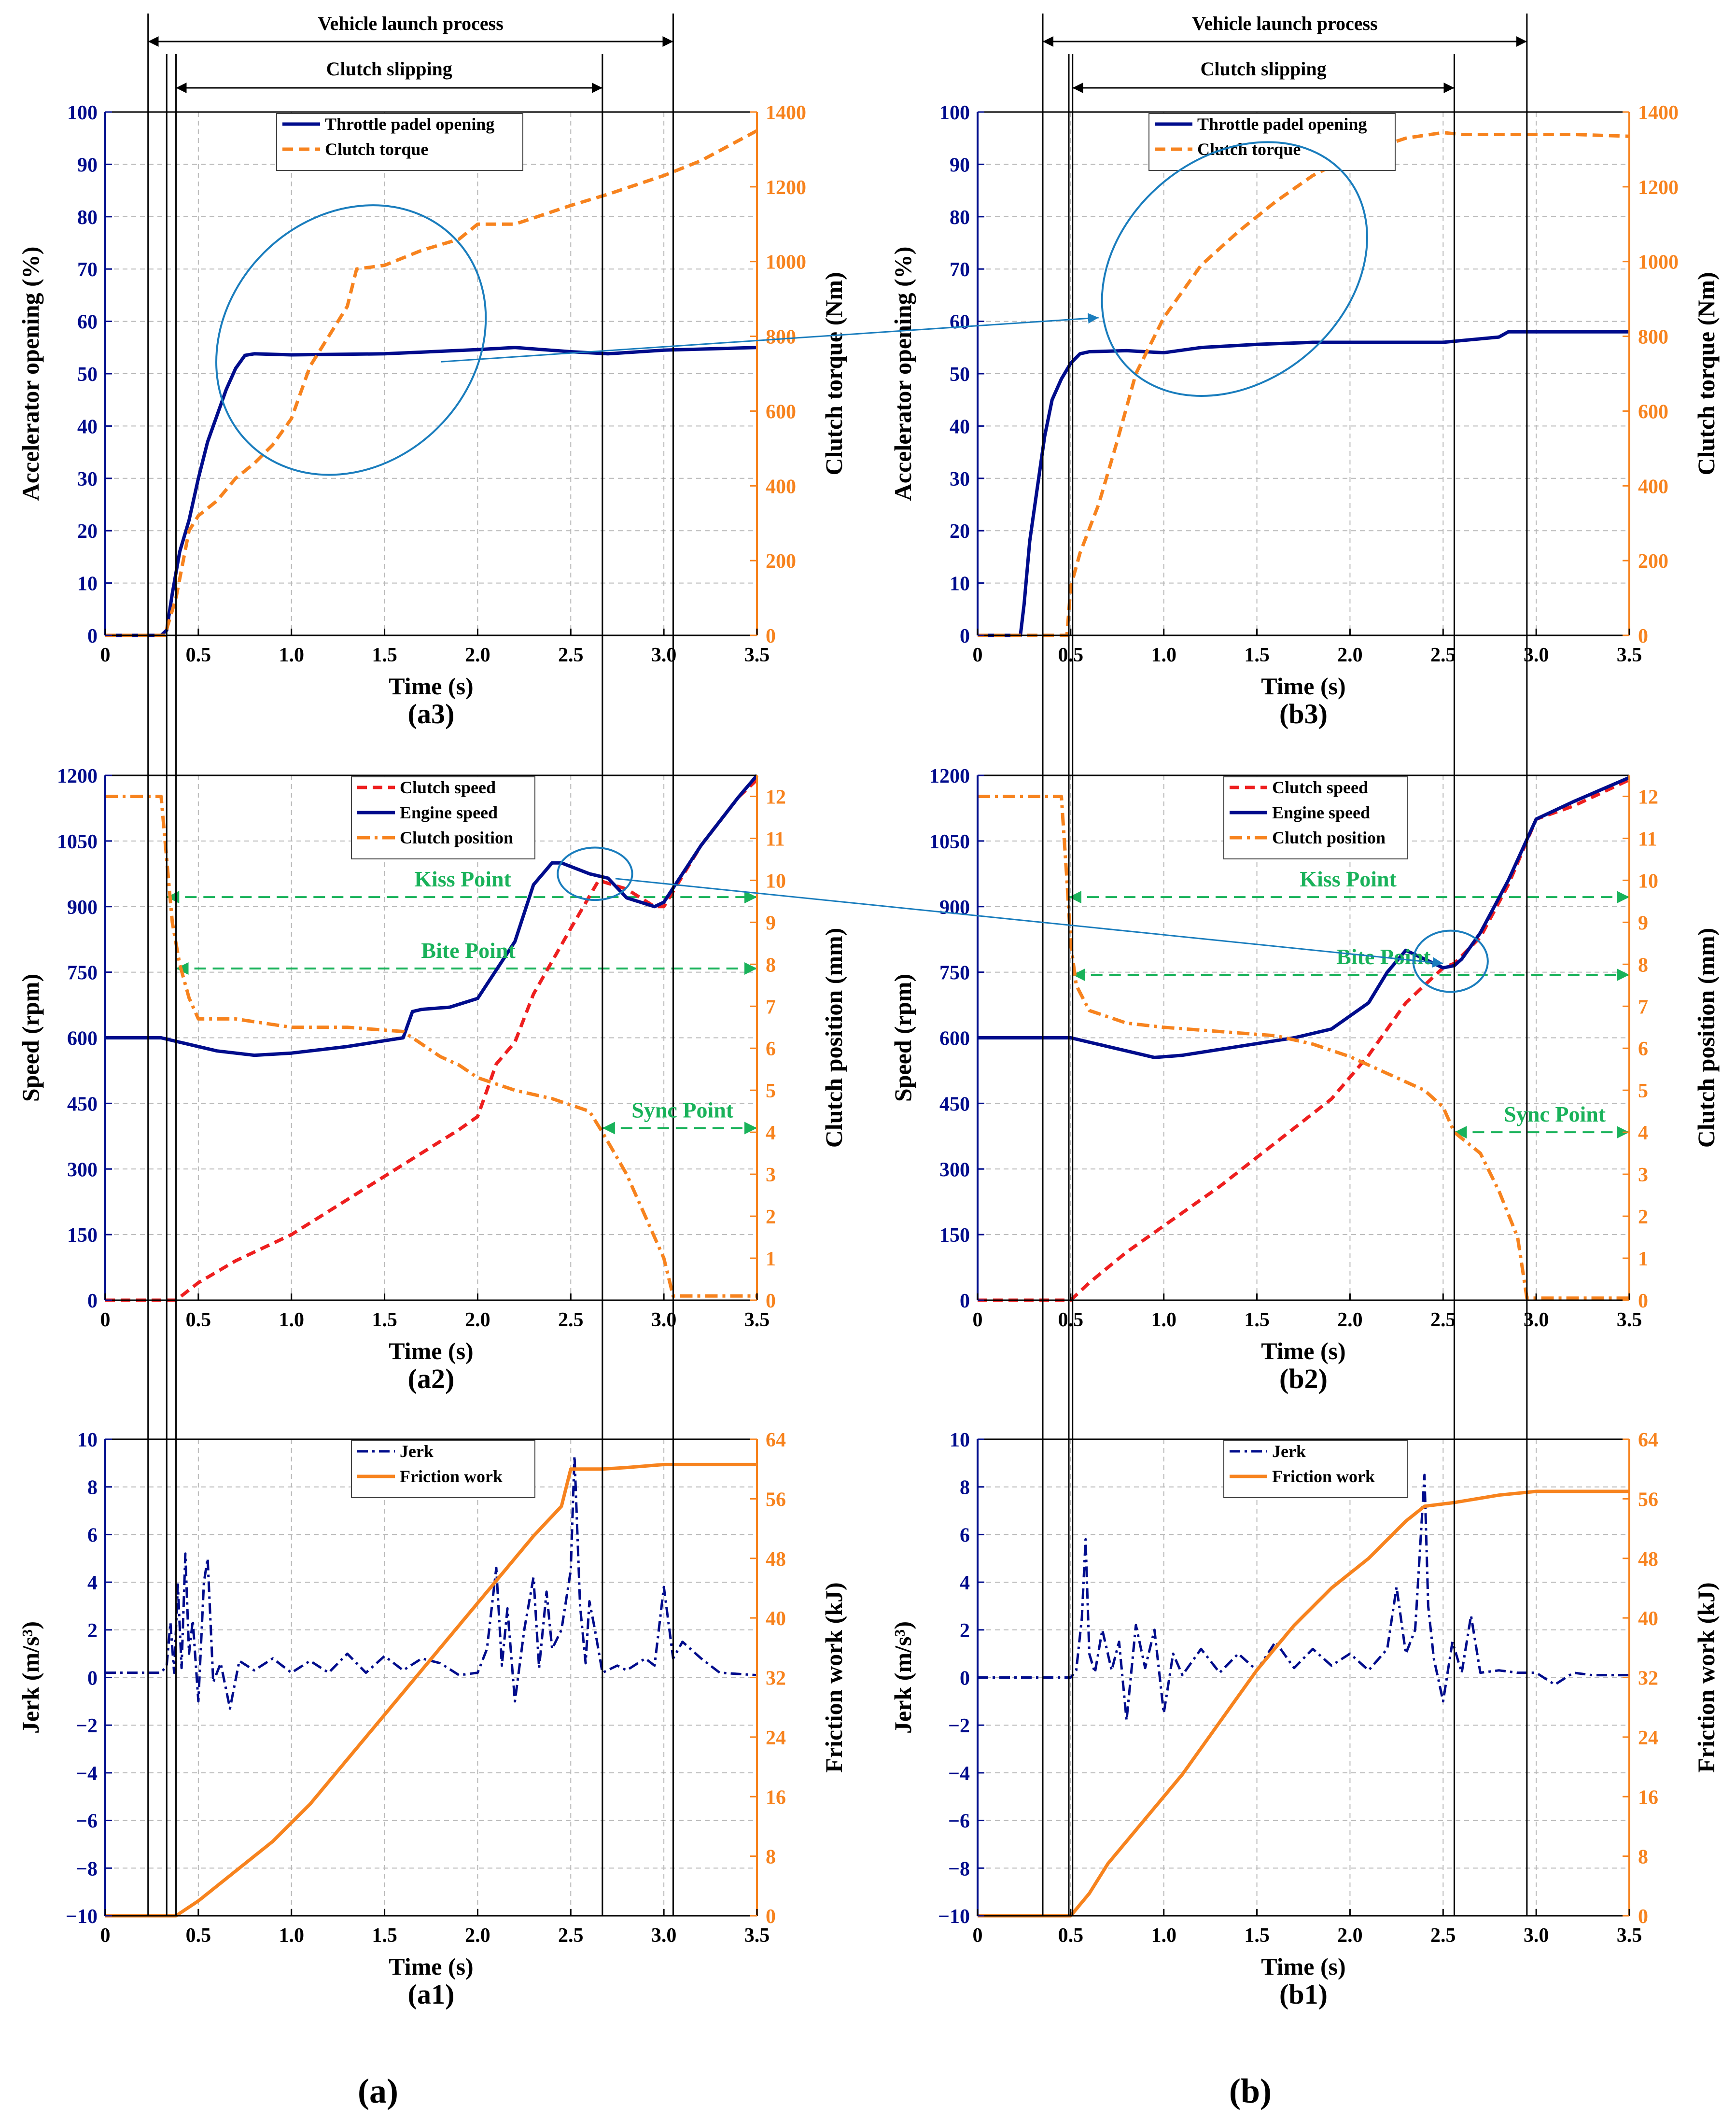 This screenshot has height=2120, width=1736. Describe the element at coordinates (965, 1679) in the screenshot. I see `chart-b1-ytick-label-left: 0` at that location.